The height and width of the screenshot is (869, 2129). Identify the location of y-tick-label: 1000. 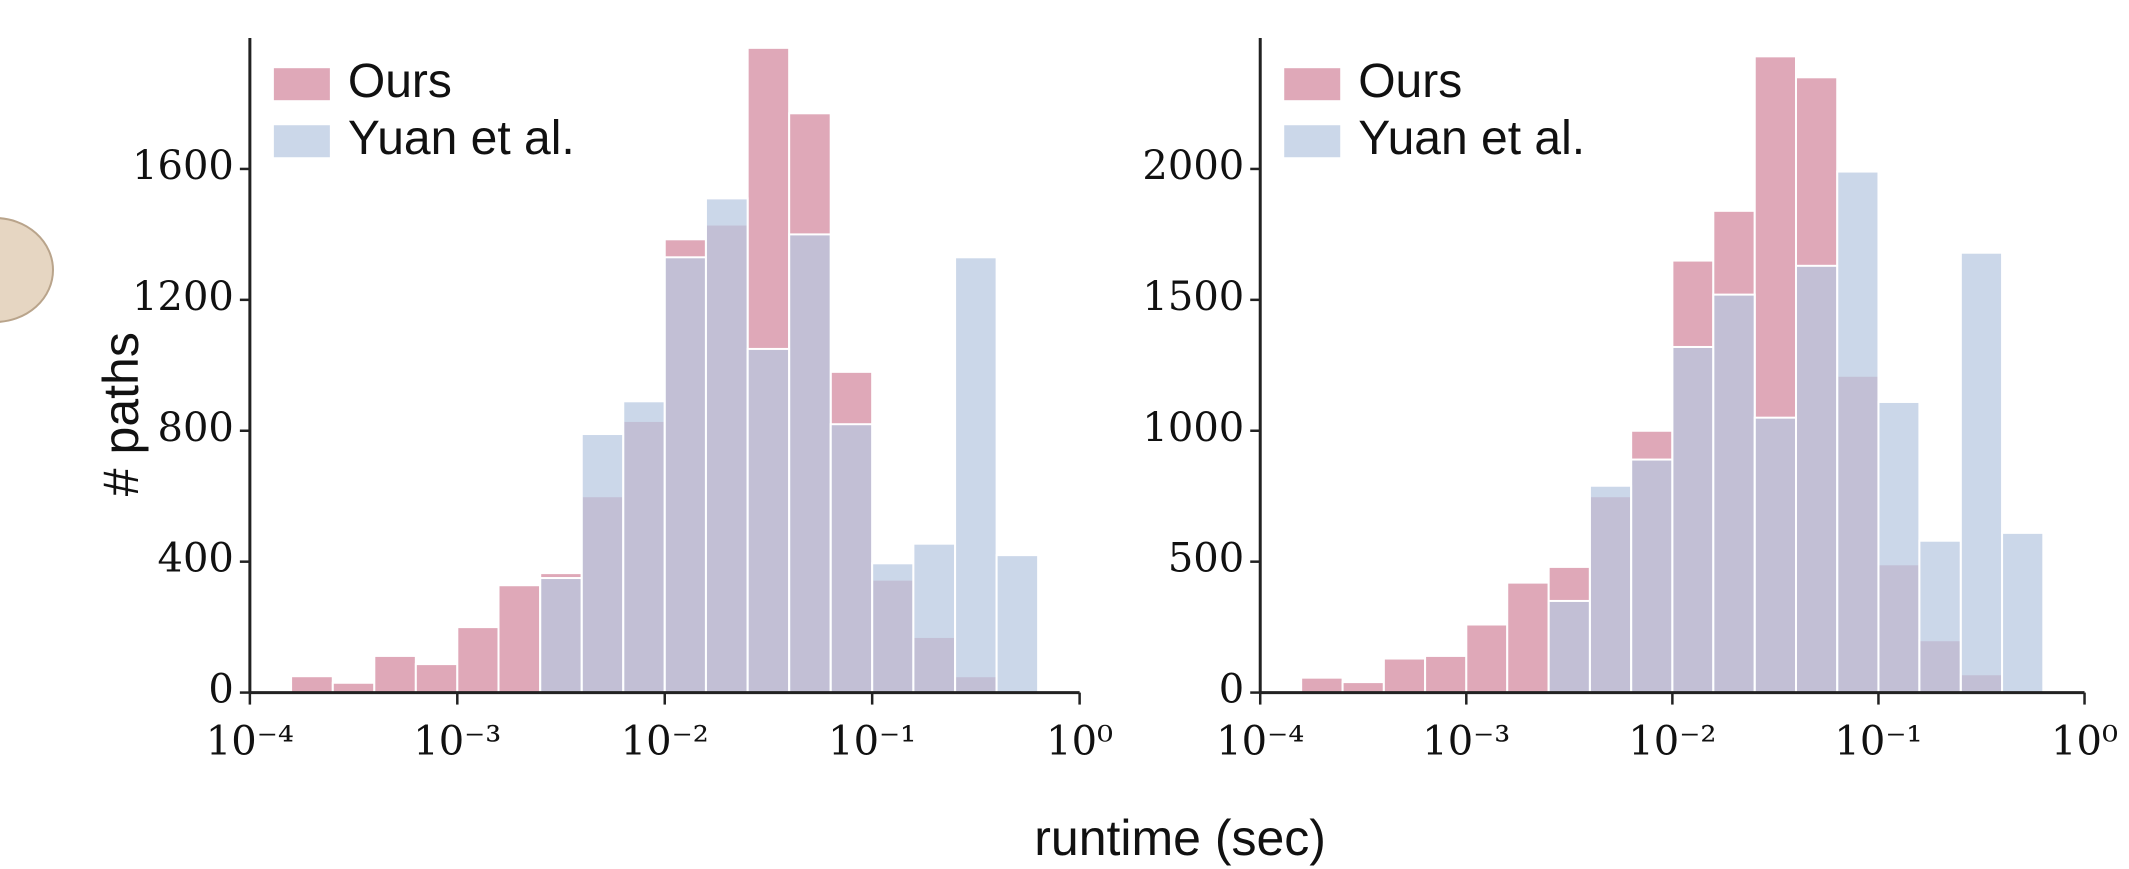
(1193, 428).